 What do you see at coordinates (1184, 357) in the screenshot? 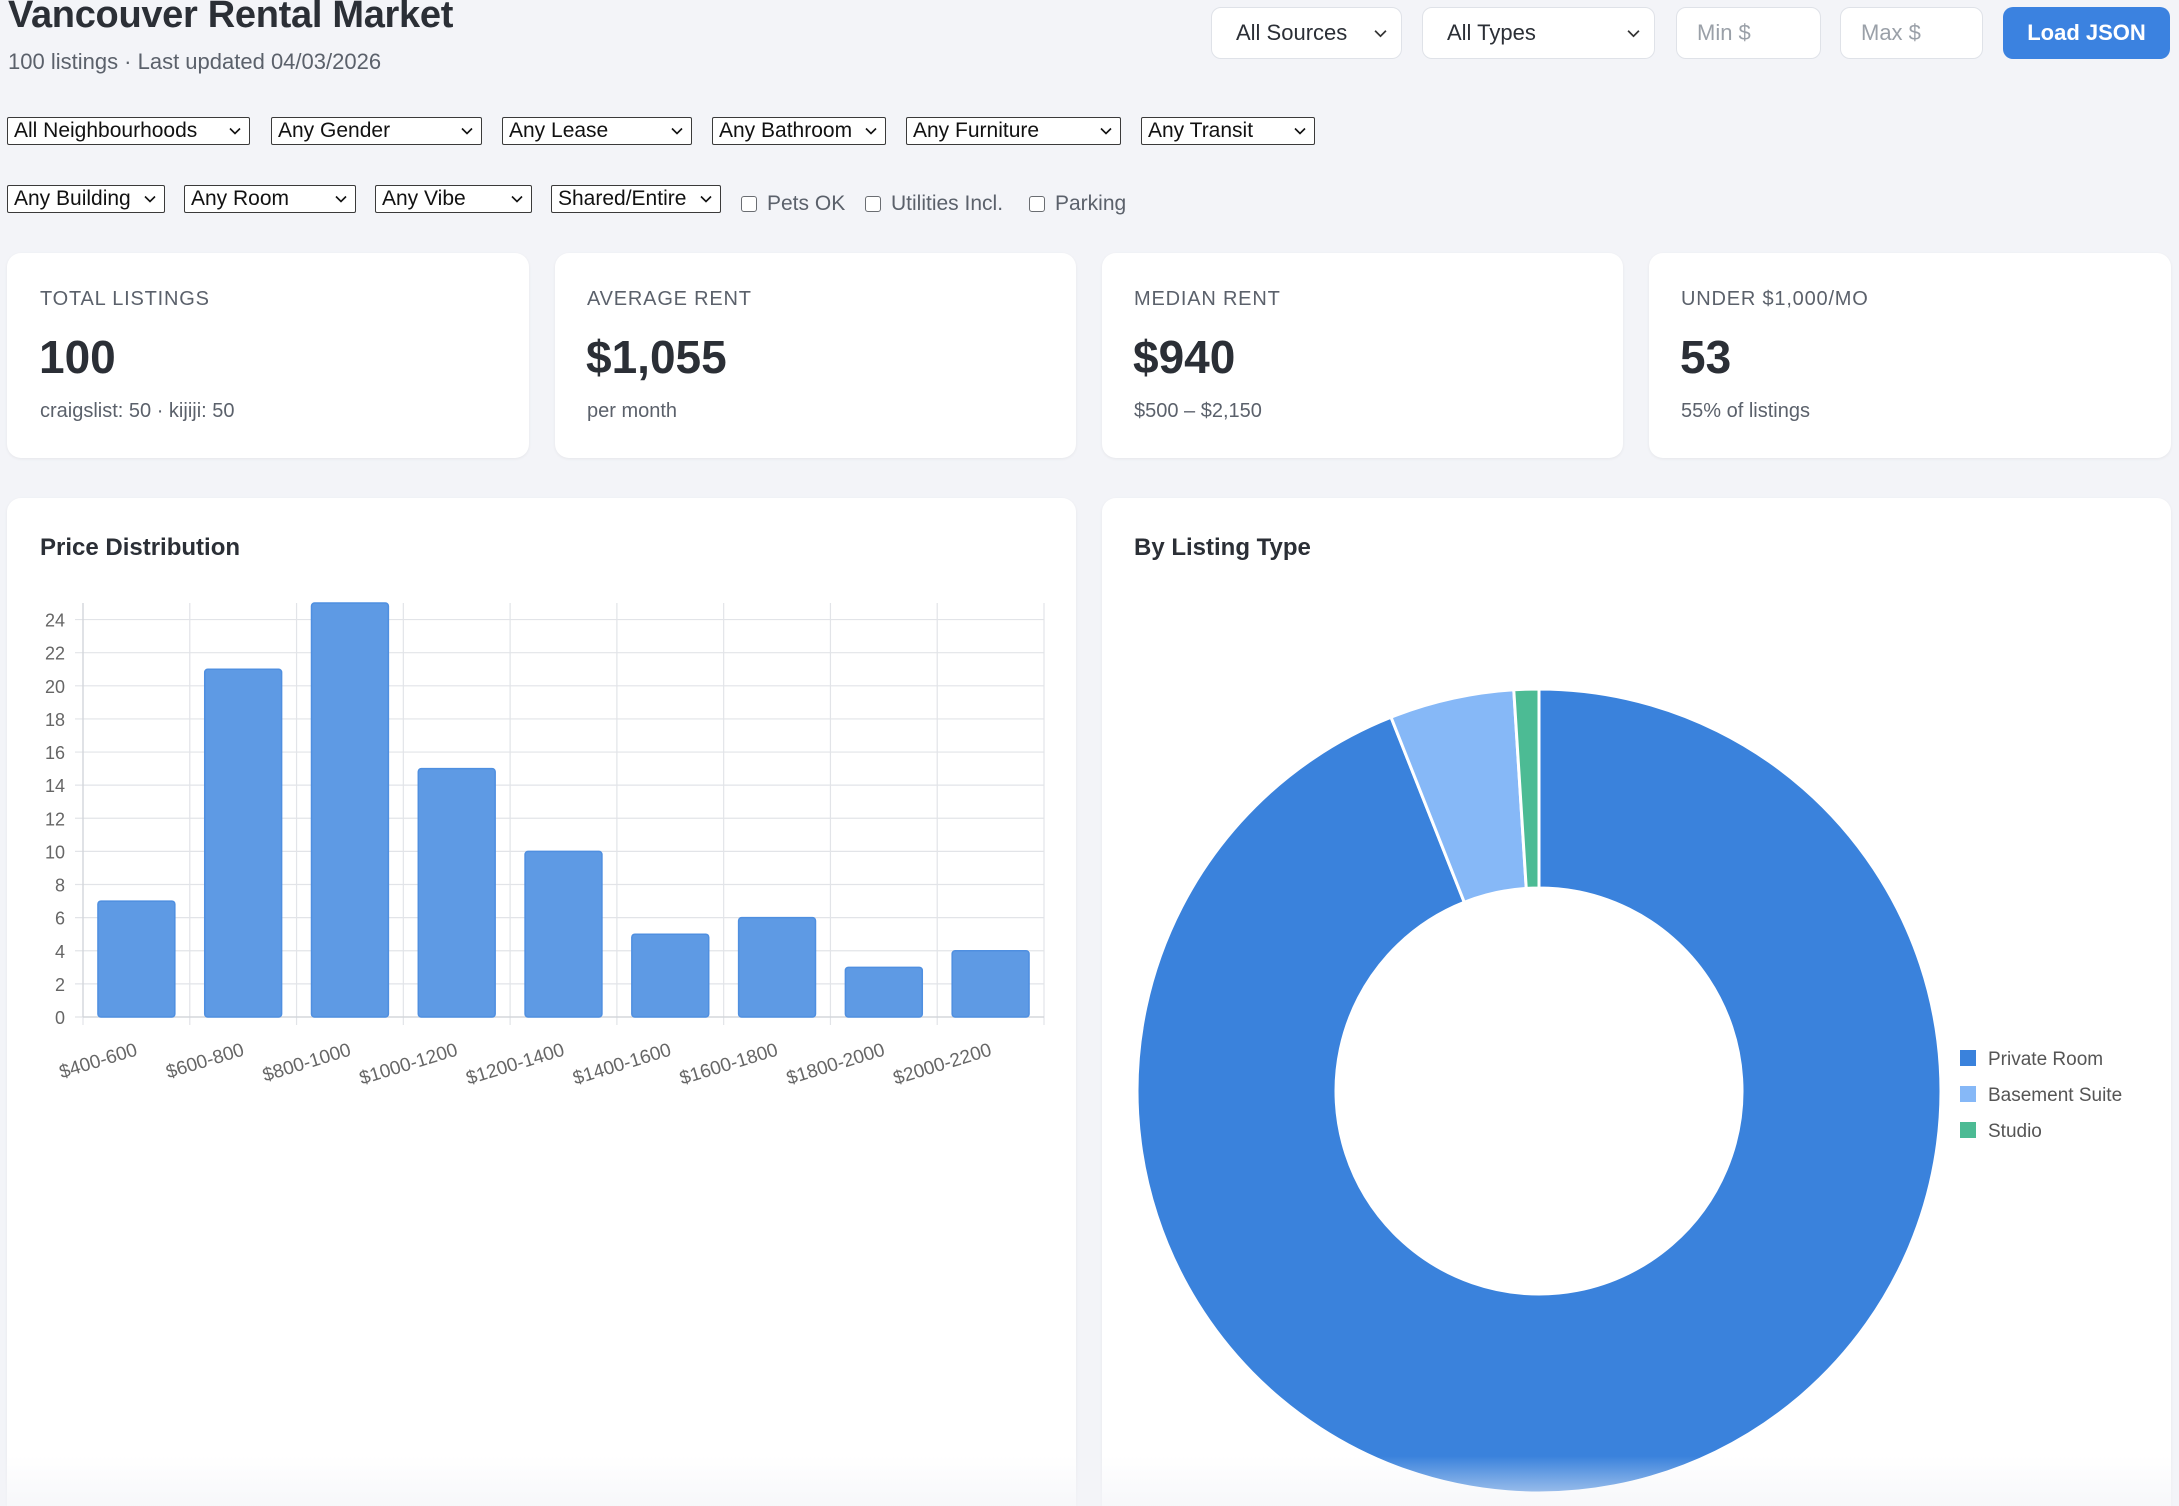
I see `stat-value: $940` at bounding box center [1184, 357].